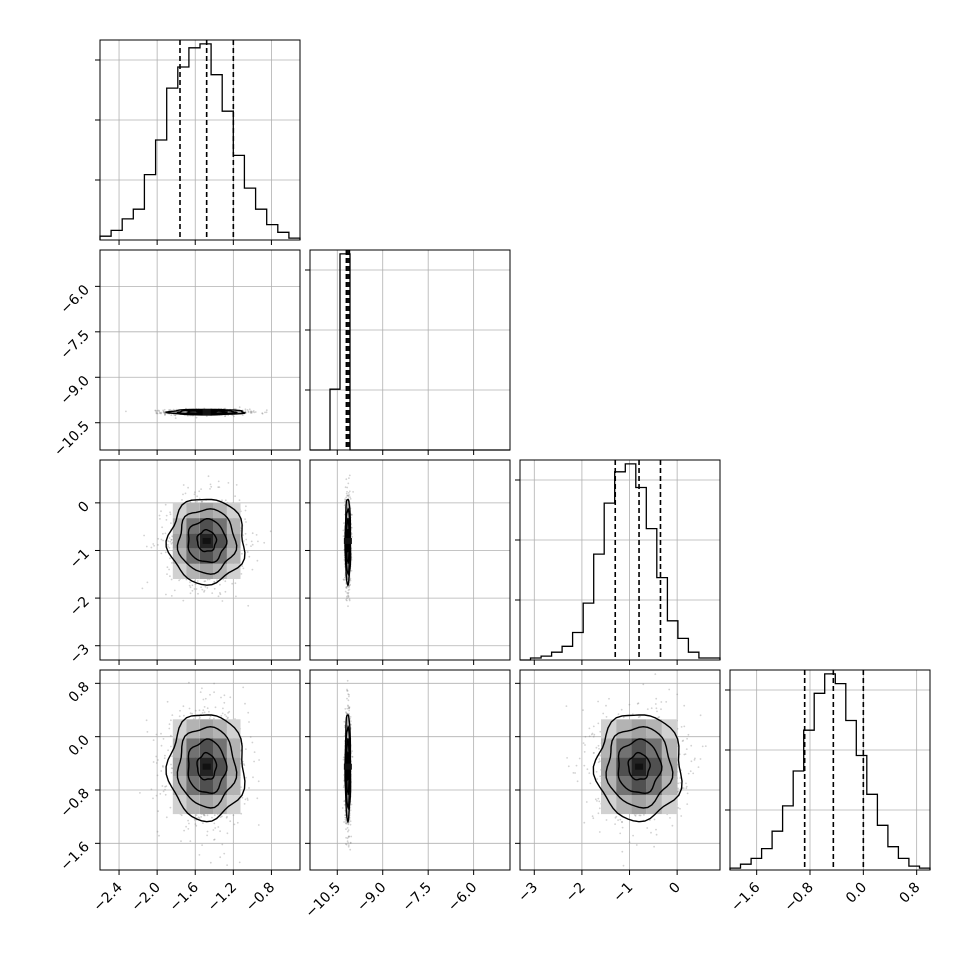 This screenshot has height=970, width=970. I want to click on density-cells, so click(639, 767).